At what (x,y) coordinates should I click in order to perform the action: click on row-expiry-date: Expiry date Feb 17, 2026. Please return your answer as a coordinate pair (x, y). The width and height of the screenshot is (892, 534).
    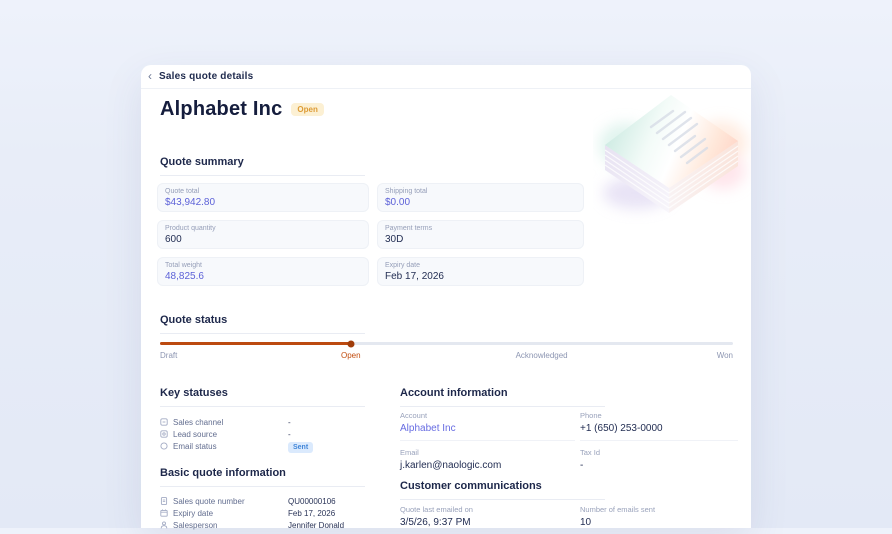
    Looking at the image, I should click on (265, 513).